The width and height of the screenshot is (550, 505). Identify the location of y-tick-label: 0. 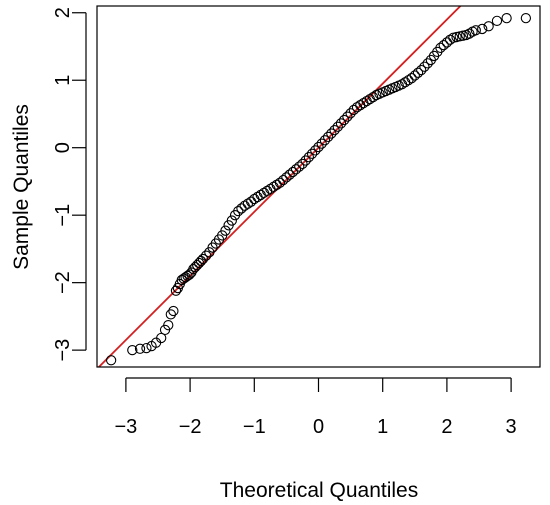
(63, 147).